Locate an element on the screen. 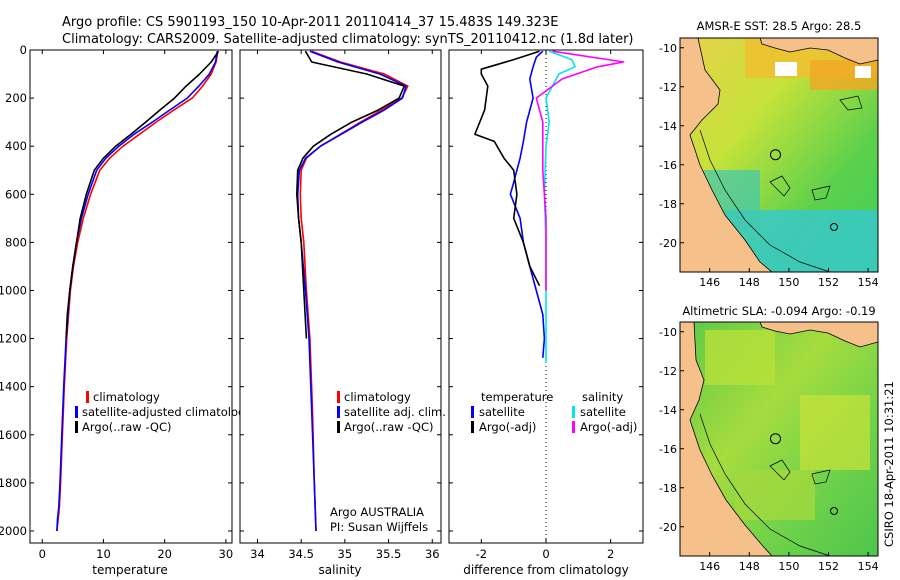 The image size is (900, 580). legend-swatch-argo is located at coordinates (338, 427).